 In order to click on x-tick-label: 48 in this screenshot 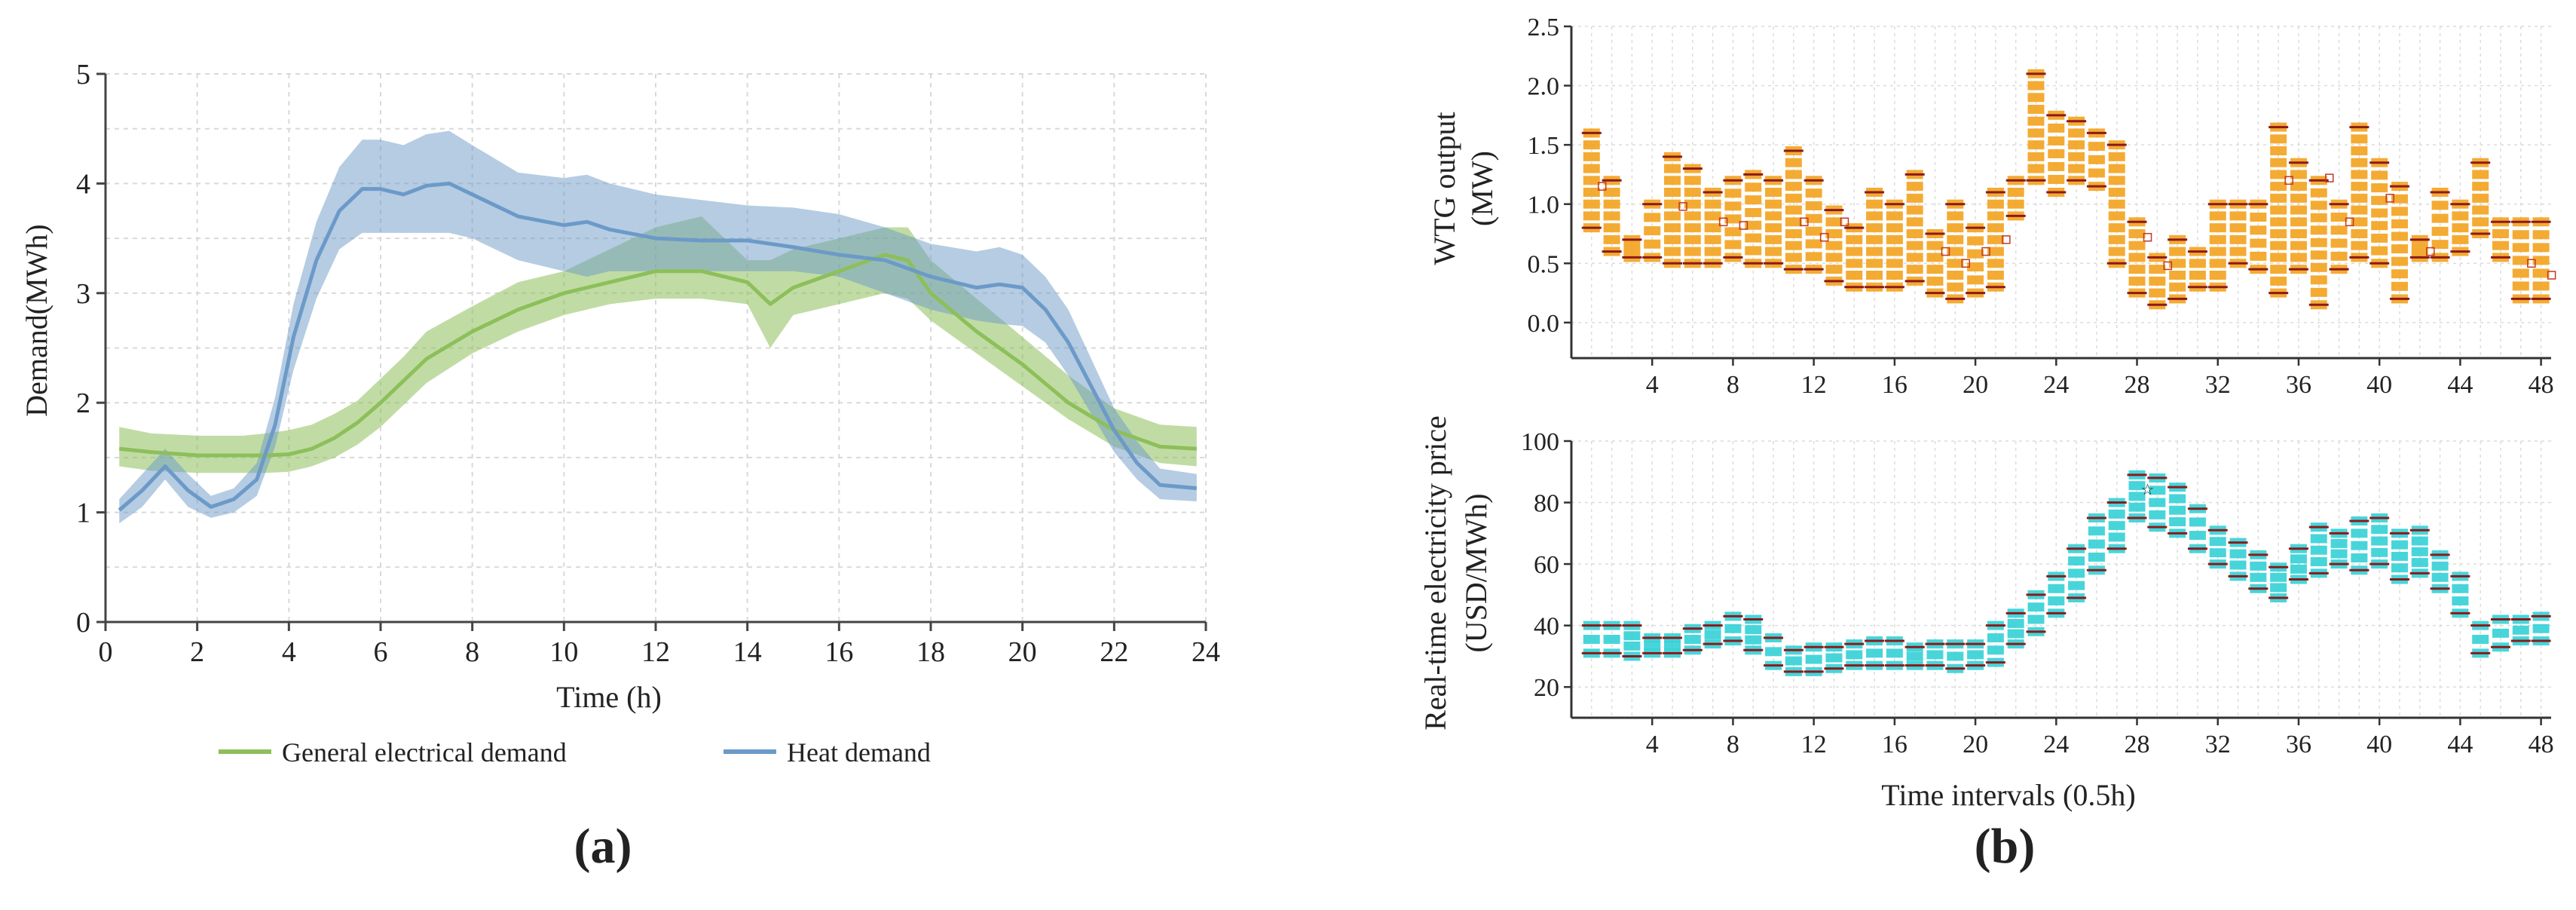, I will do `click(2541, 385)`.